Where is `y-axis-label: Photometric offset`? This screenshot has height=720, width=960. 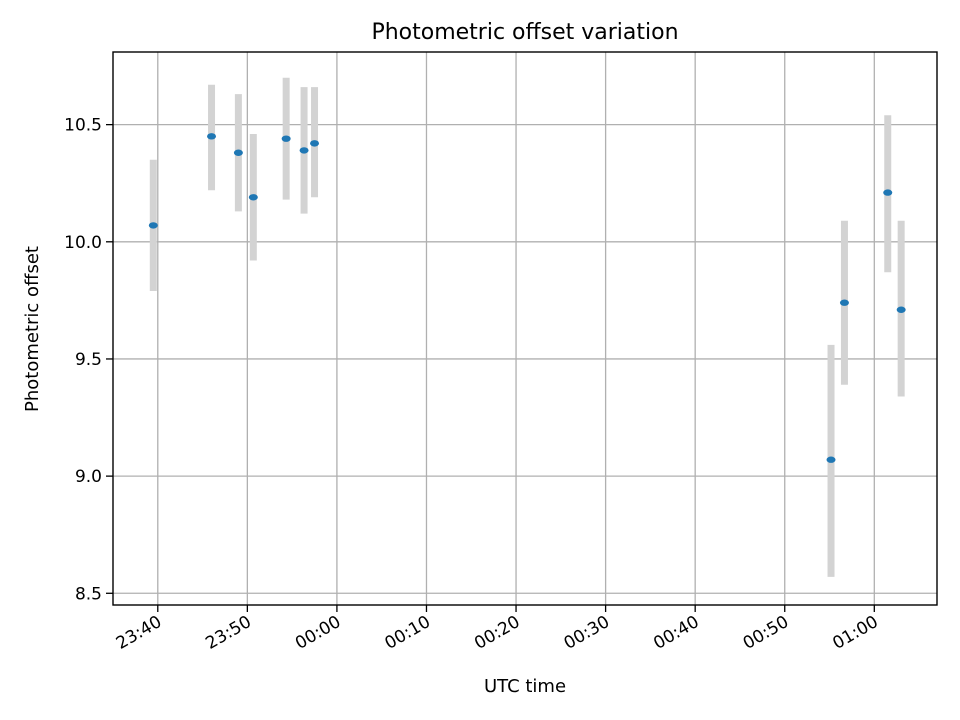
y-axis-label: Photometric offset is located at coordinates (32, 329).